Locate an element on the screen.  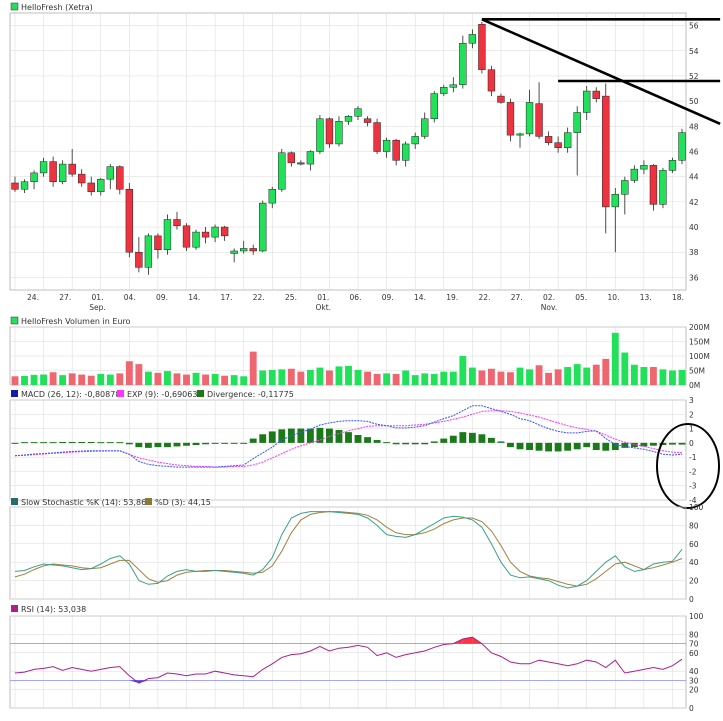
price-y-ticks: 36 38 40 42 44 46 48 50 52 54 56 is located at coordinates (694, 152).